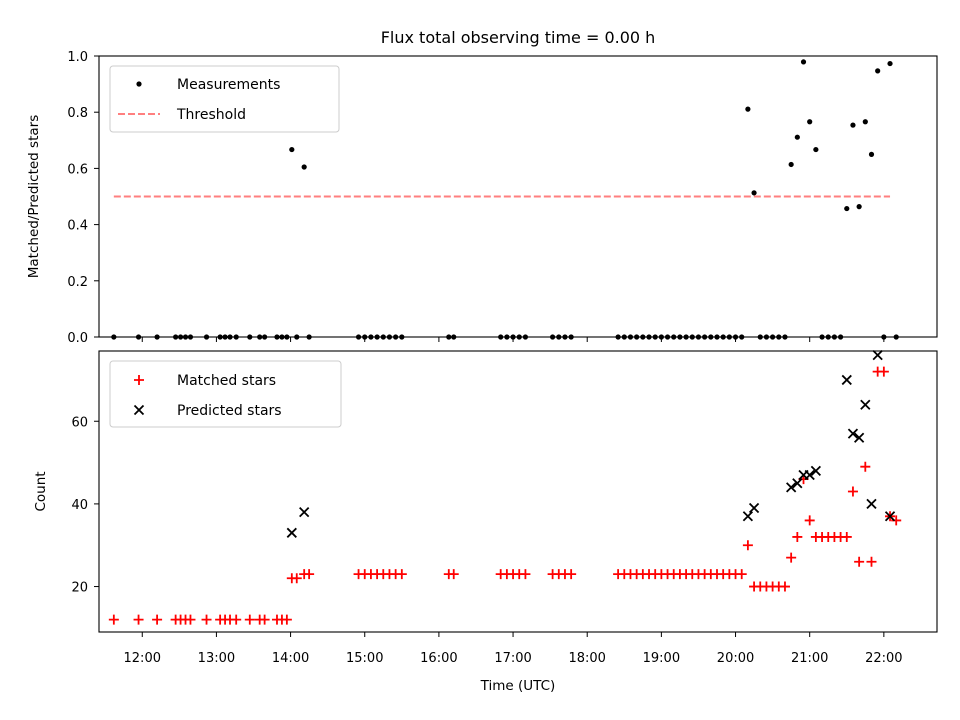 The image size is (960, 720). I want to click on top-x-ticks, so click(513, 339).